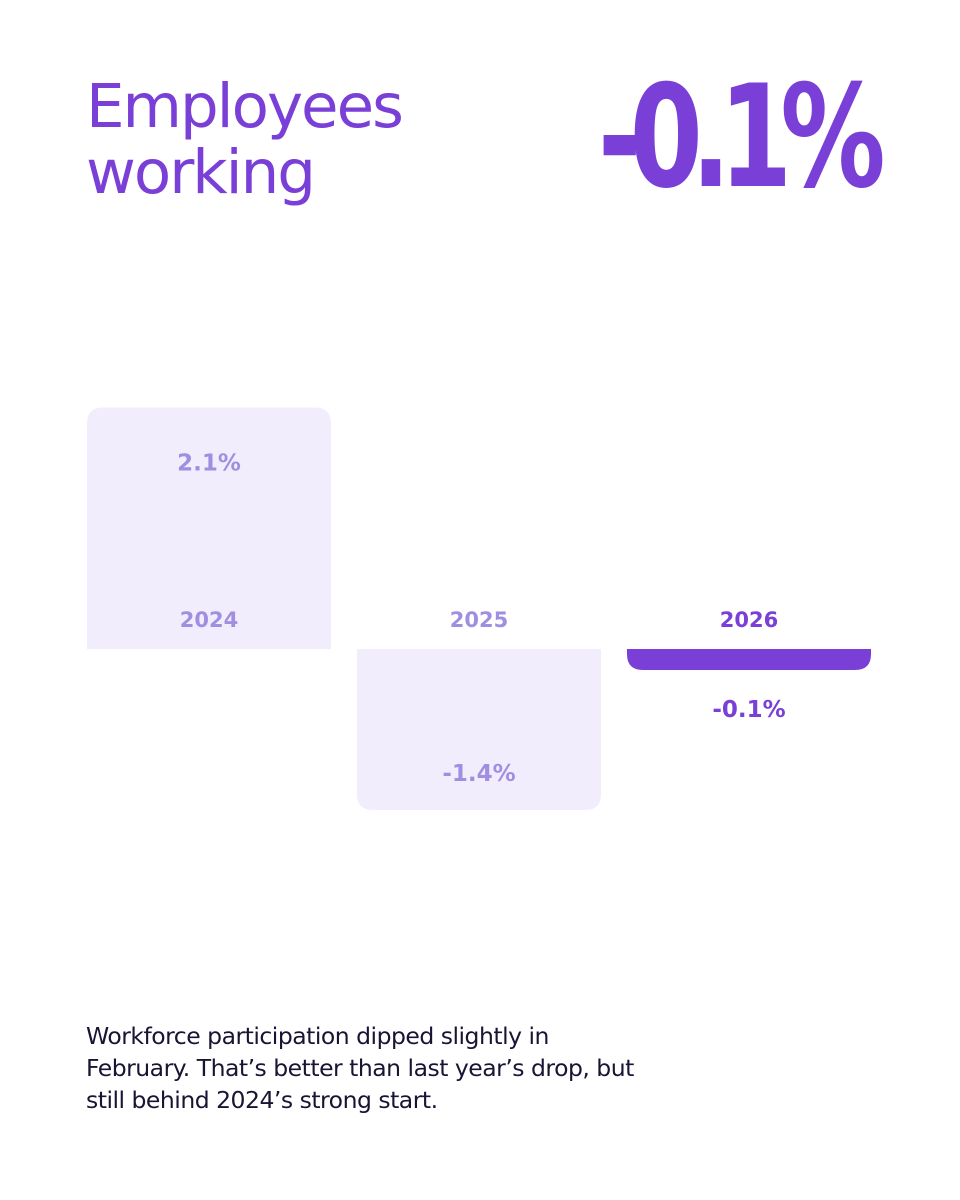 The width and height of the screenshot is (960, 1200). I want to click on category-label-2025: 2025, so click(479, 620).